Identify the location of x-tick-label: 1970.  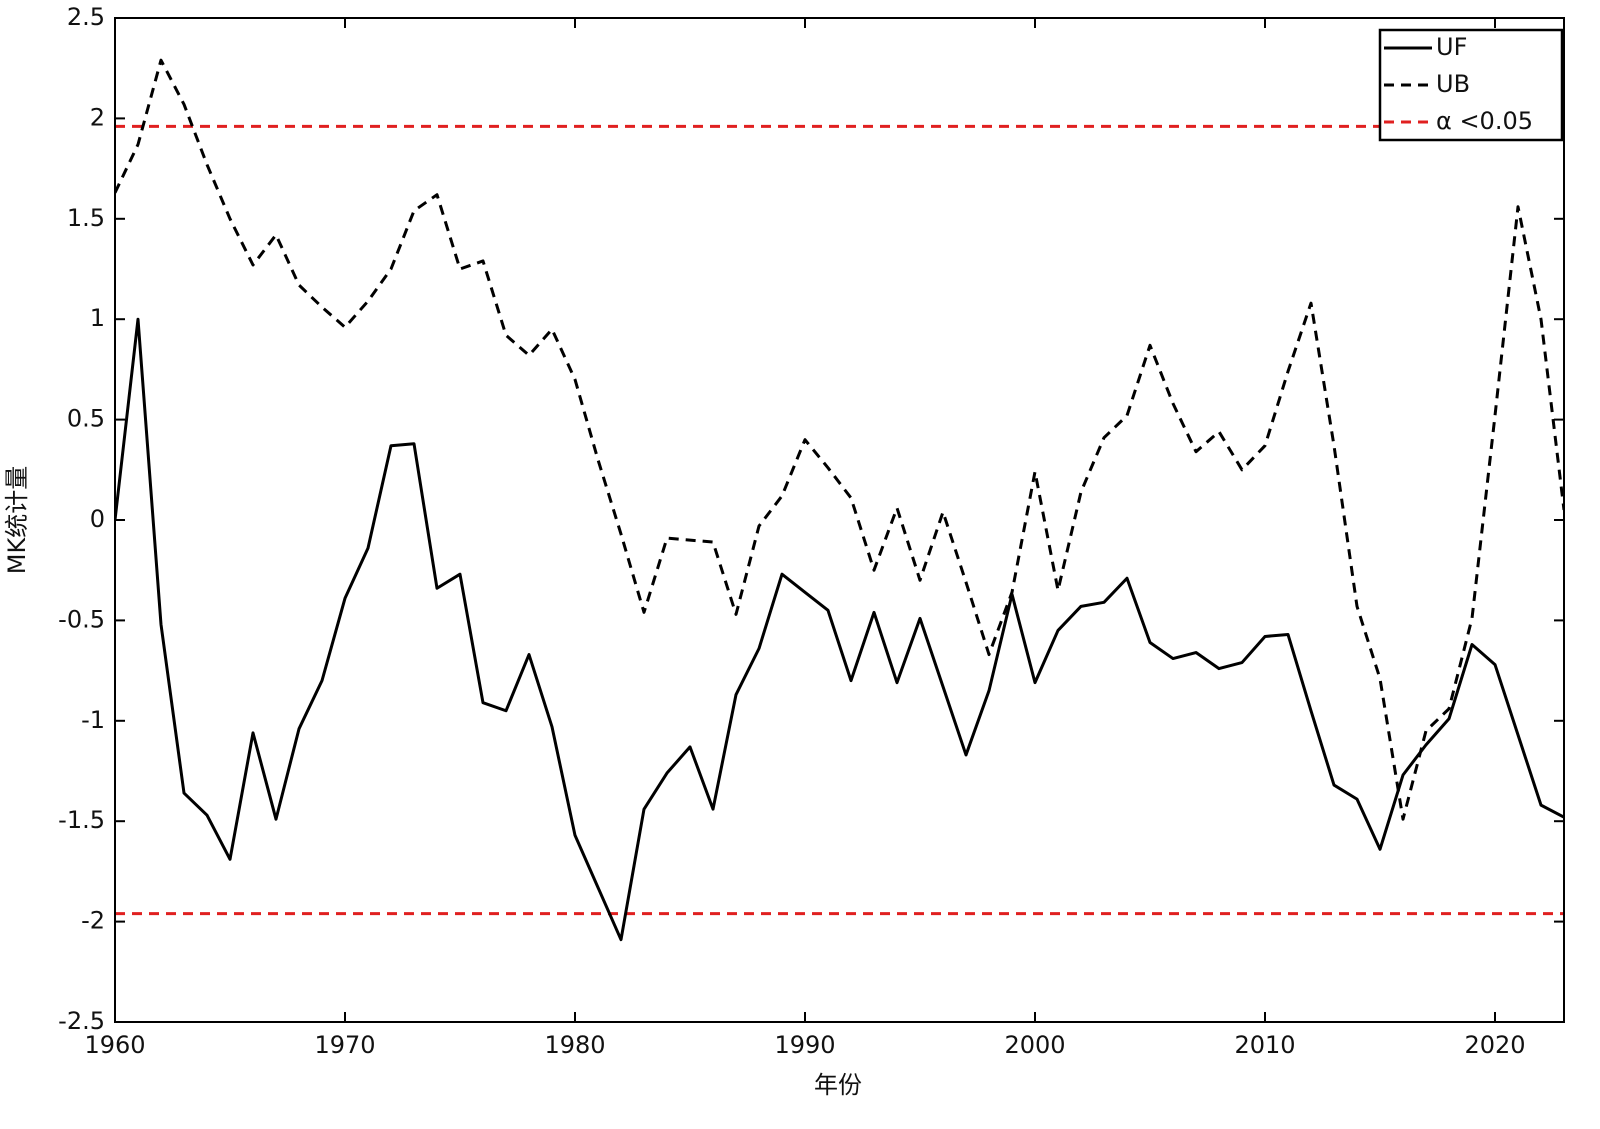
(344, 1045).